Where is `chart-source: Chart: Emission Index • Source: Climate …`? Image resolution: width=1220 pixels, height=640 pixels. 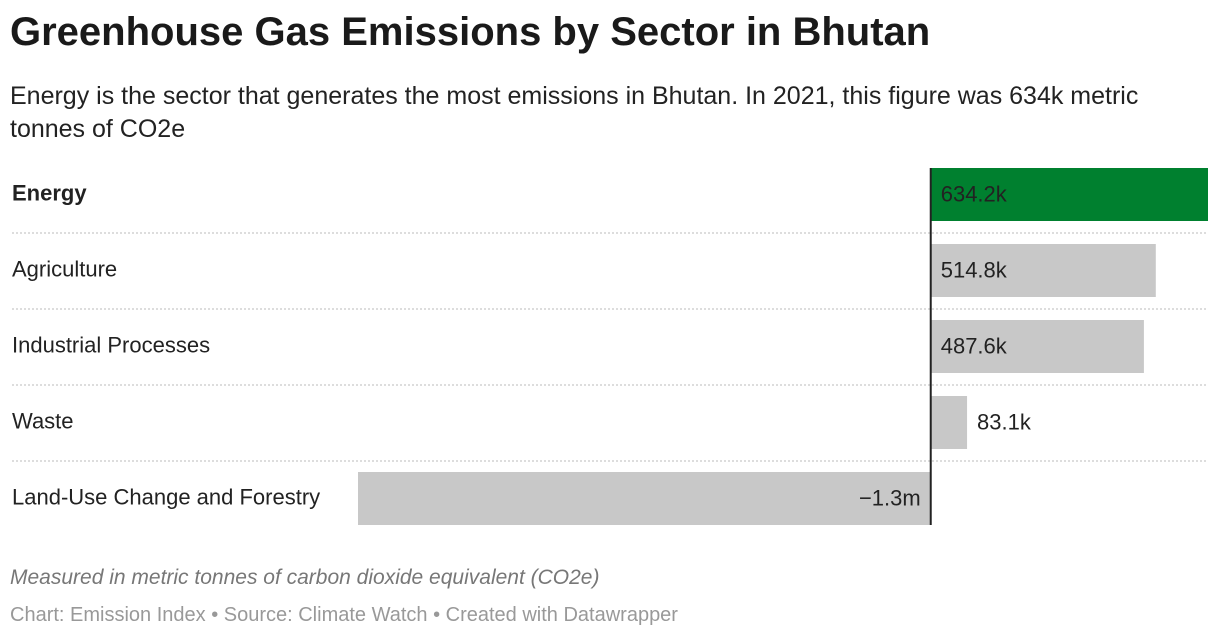
chart-source: Chart: Emission Index • Source: Climate … is located at coordinates (344, 615).